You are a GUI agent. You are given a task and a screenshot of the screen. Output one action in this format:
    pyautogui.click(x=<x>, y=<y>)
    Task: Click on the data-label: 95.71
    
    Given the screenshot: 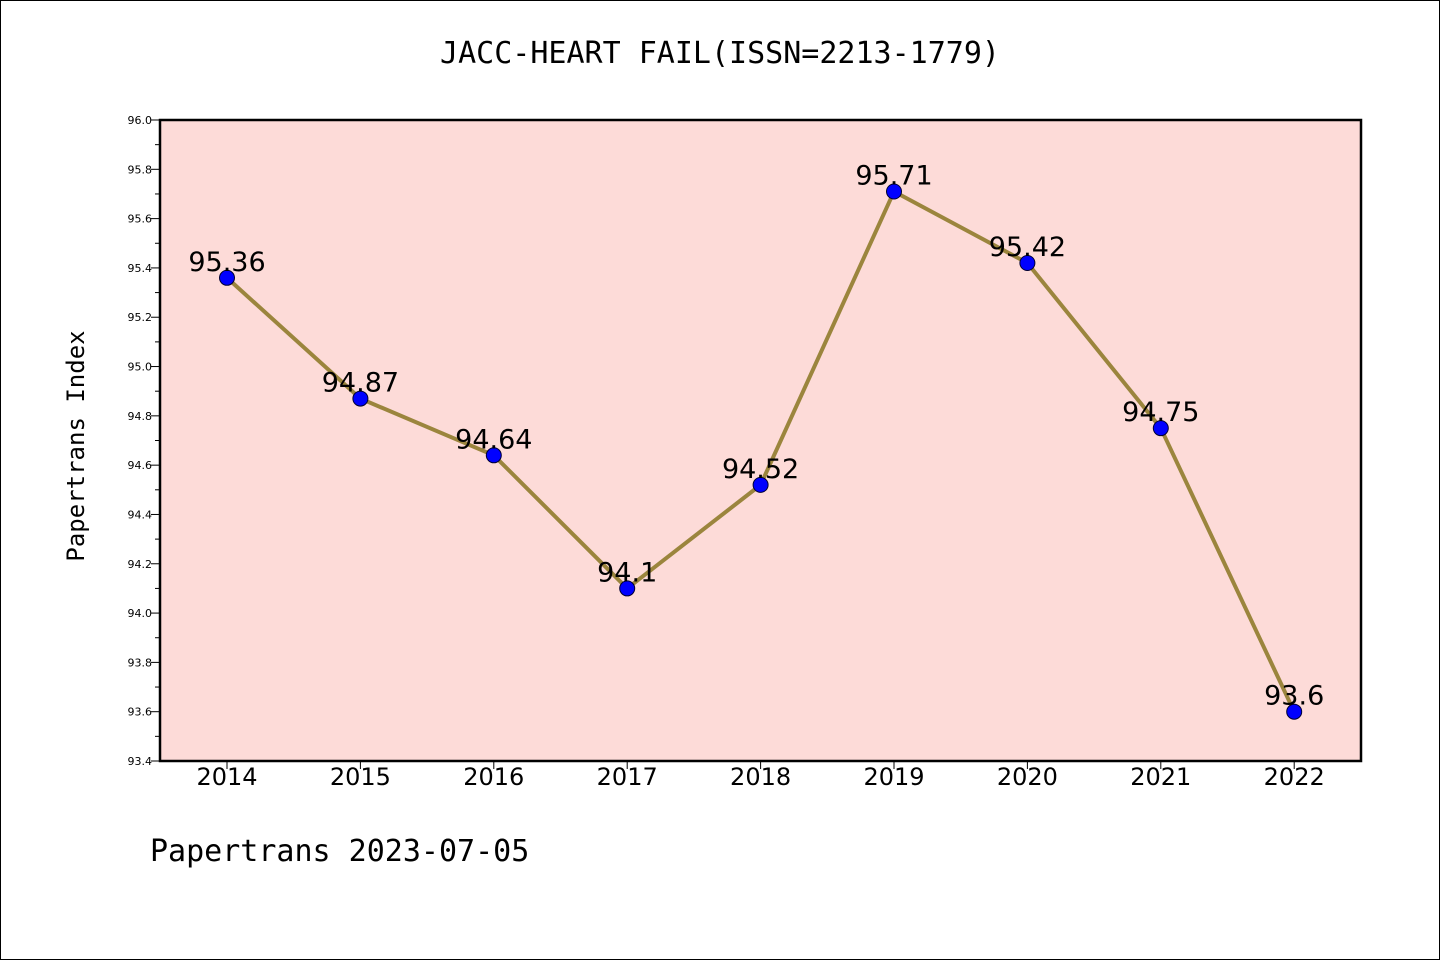 What is the action you would take?
    pyautogui.click(x=893, y=175)
    